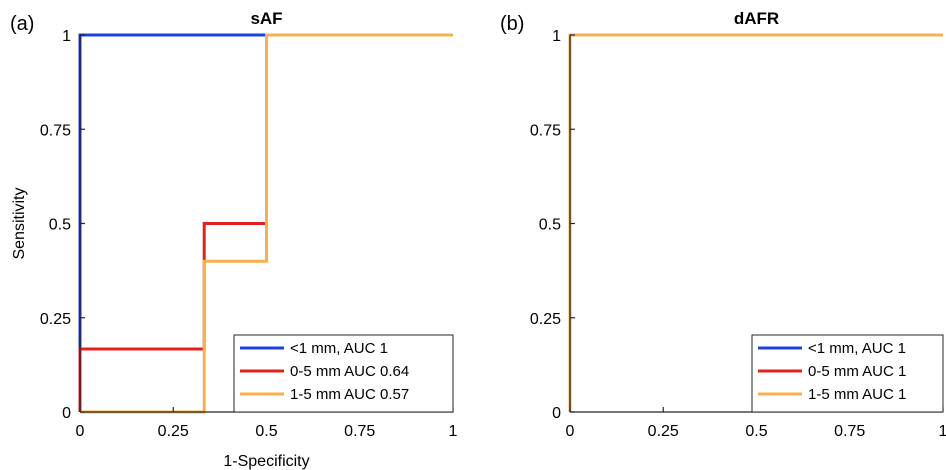 This screenshot has width=946, height=470. I want to click on legend: <1 mm, AUC 1 0-5 mm AUC 1 1-5 mm AUC 1, so click(847, 373).